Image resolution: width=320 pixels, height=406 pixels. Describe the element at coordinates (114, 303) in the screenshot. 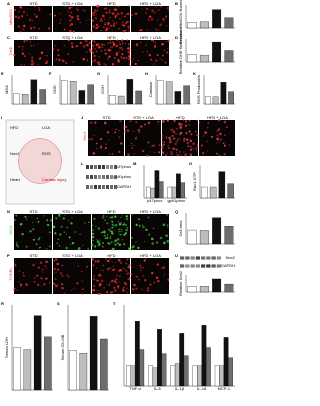

I see `panel-letter: T` at that location.